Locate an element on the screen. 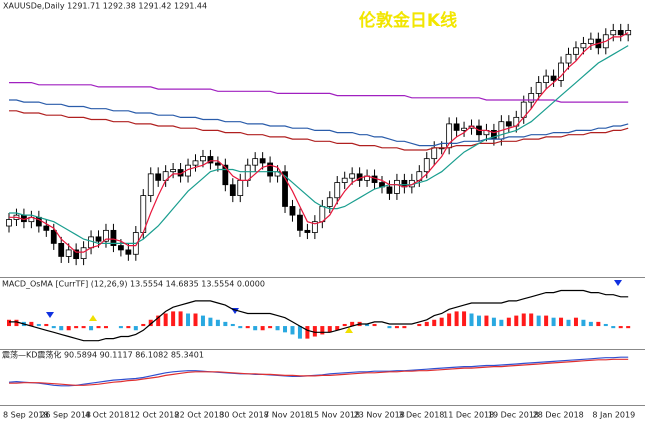 This screenshot has height=423, width=645. x-tick-label: 19 Dec 2018 is located at coordinates (513, 415).